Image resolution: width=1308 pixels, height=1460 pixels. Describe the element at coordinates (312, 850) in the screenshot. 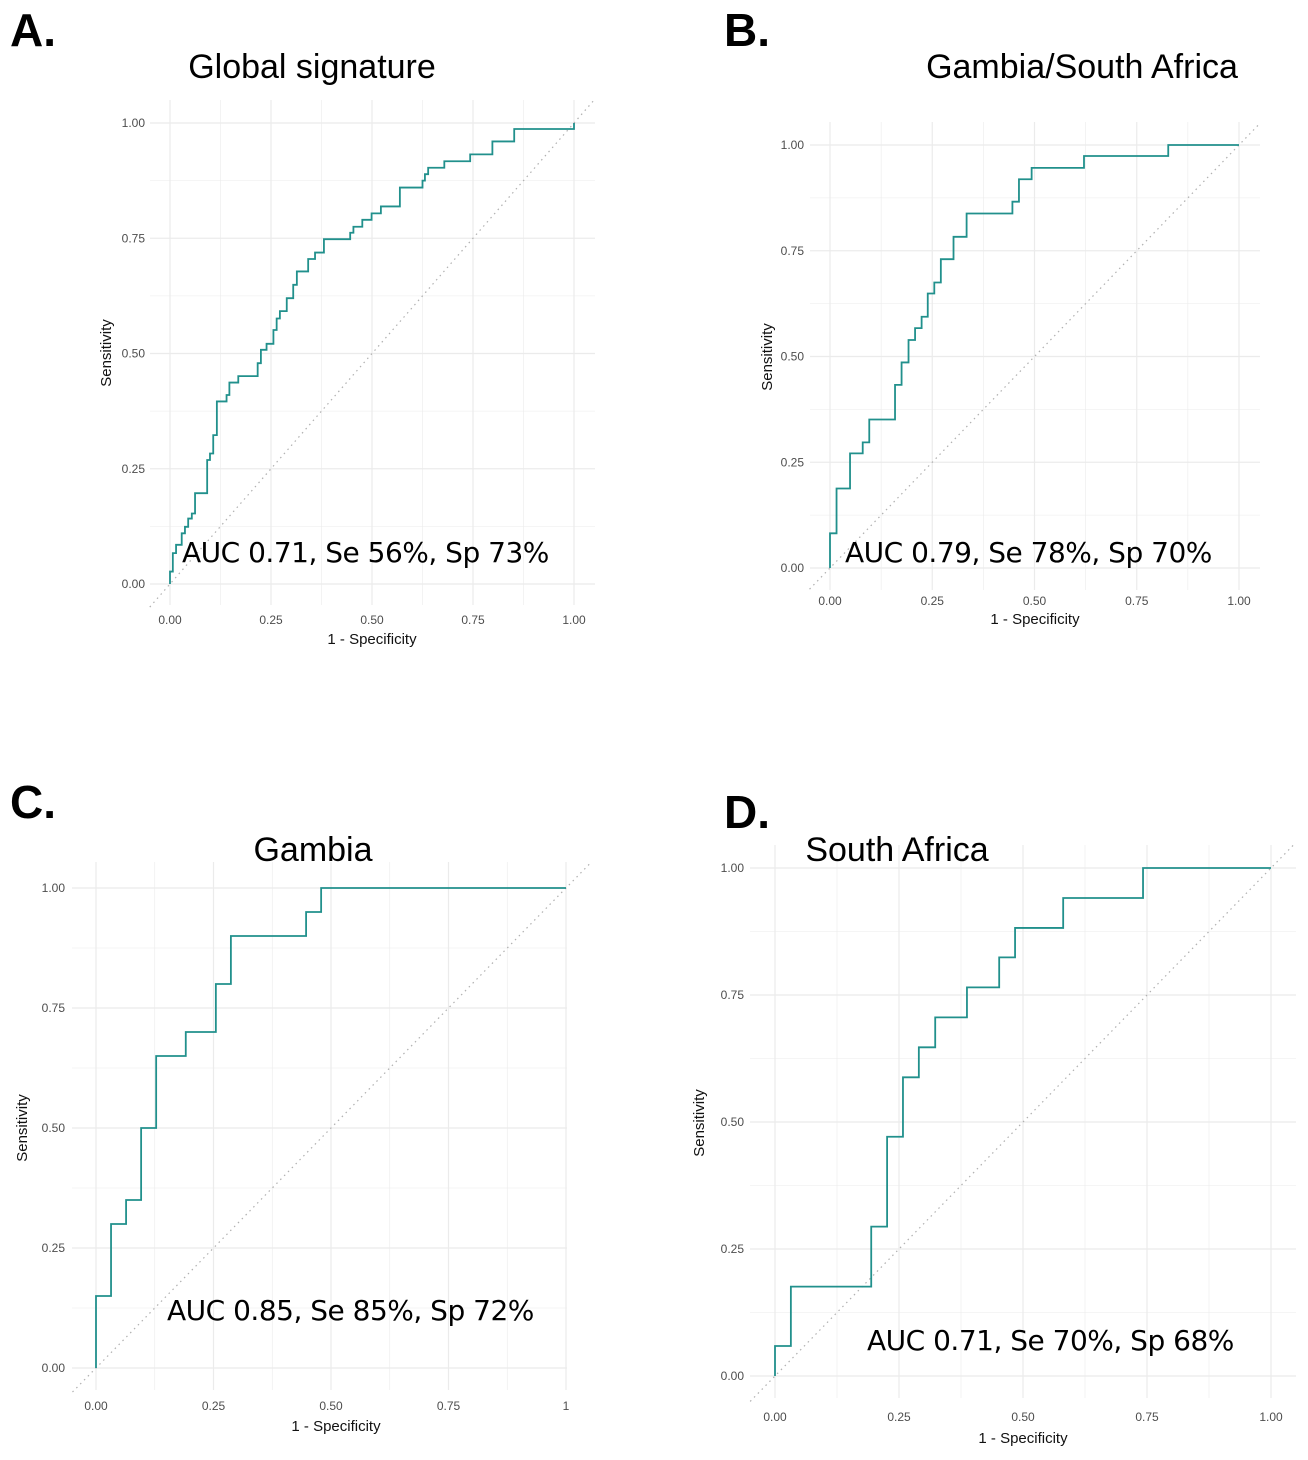

I see `panel-title: Gambia` at that location.